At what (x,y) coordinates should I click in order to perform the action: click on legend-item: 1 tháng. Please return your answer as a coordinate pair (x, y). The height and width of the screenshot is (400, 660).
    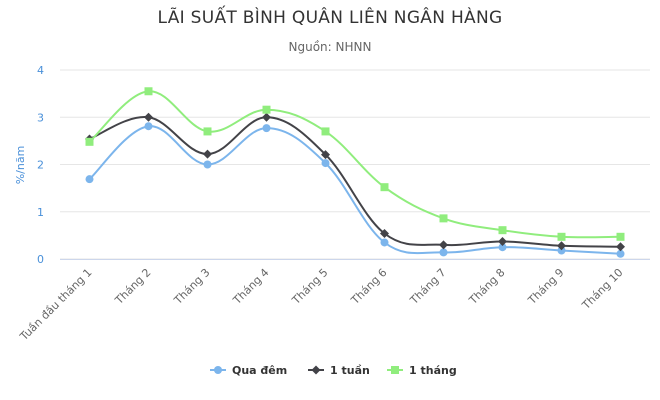
    Looking at the image, I should click on (422, 370).